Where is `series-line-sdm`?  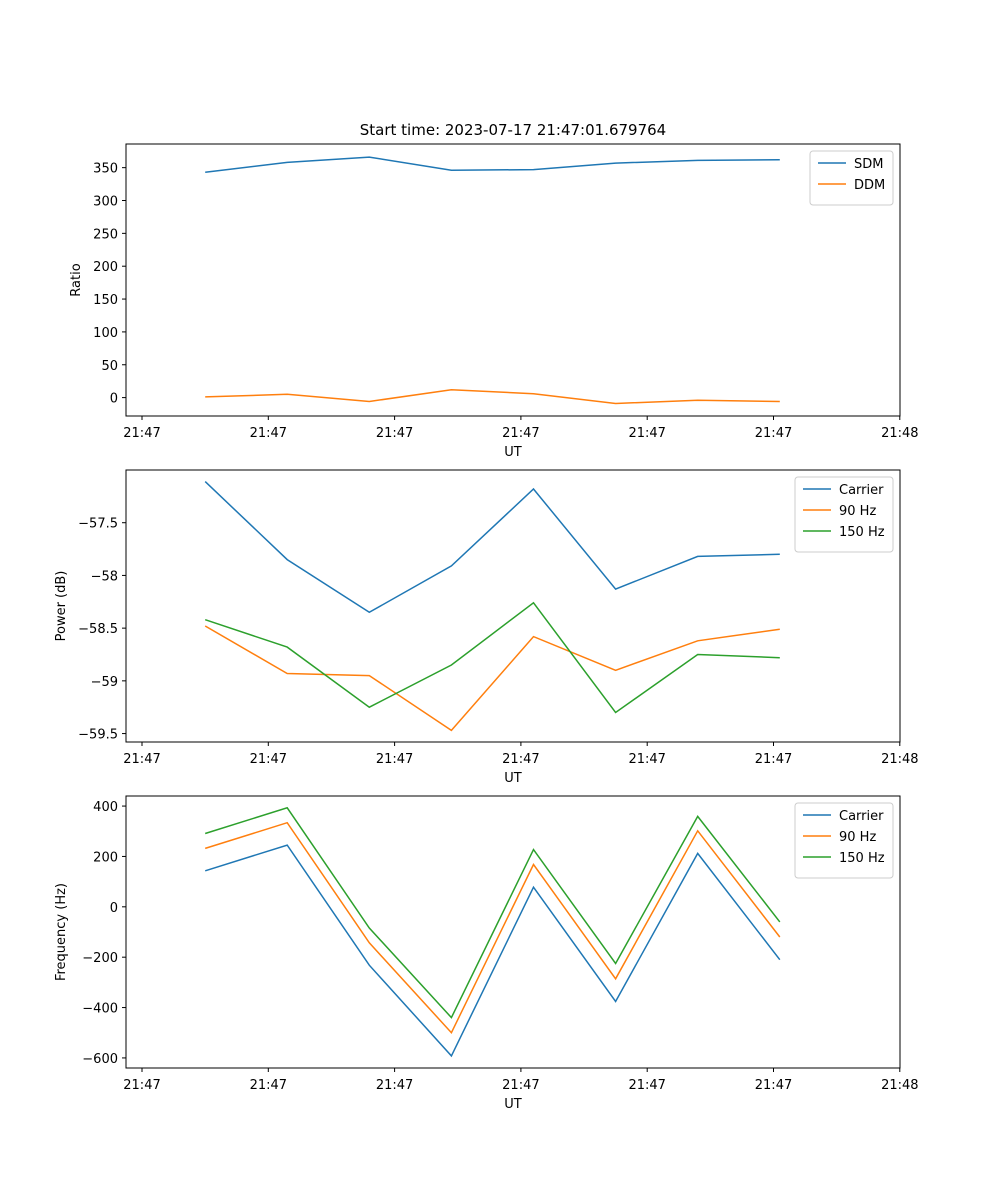
series-line-sdm is located at coordinates (492, 165).